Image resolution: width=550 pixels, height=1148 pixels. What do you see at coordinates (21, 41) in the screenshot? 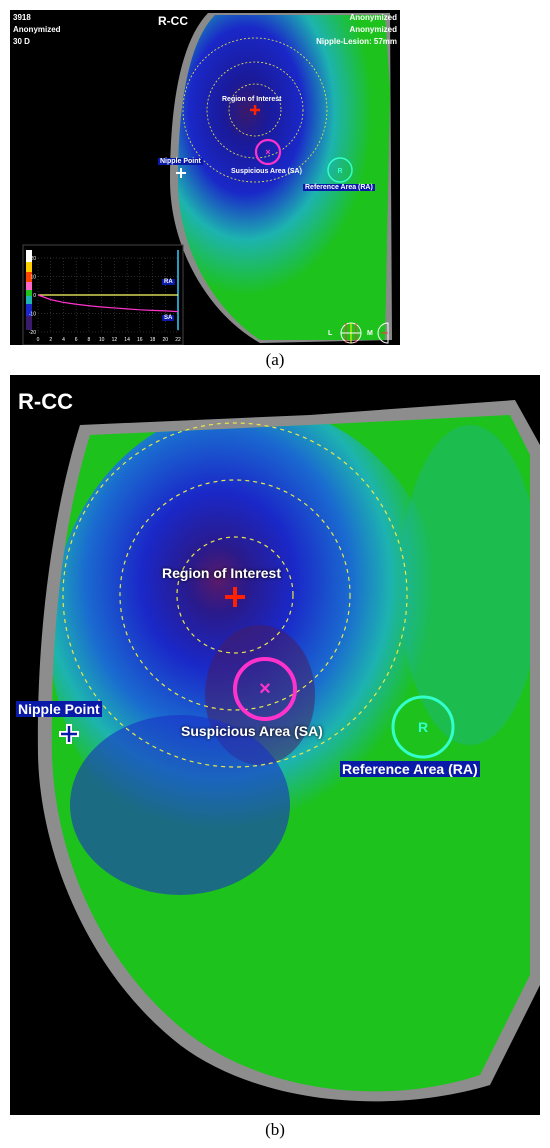
I see `patient-age: 30 D` at bounding box center [21, 41].